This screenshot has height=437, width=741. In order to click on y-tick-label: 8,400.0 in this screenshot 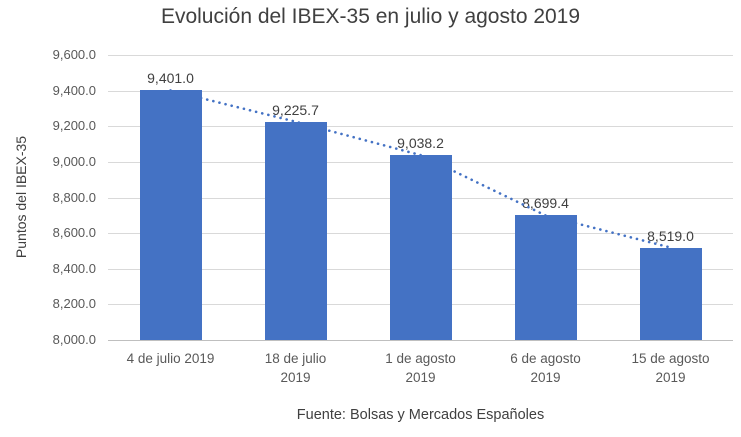, I will do `click(74, 268)`.